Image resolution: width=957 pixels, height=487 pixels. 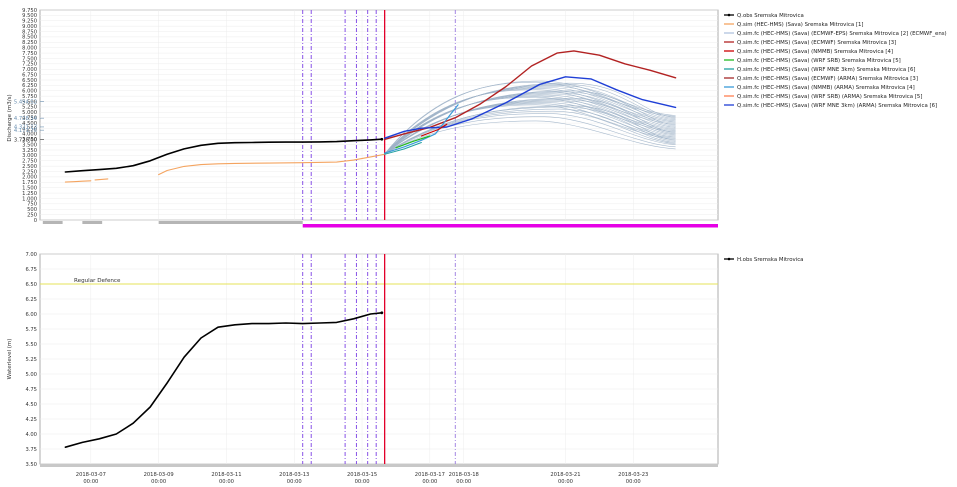 I want to click on discharge-y-axis-label: Discharge (m3/s), so click(x=10, y=117).